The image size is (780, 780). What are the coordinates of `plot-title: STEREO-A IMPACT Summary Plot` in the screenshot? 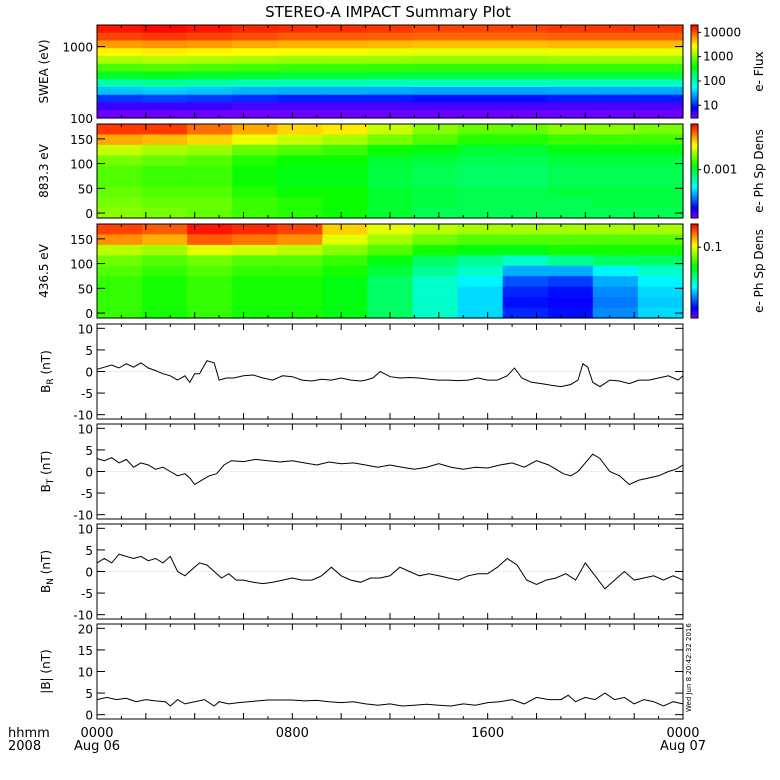 It's located at (388, 12).